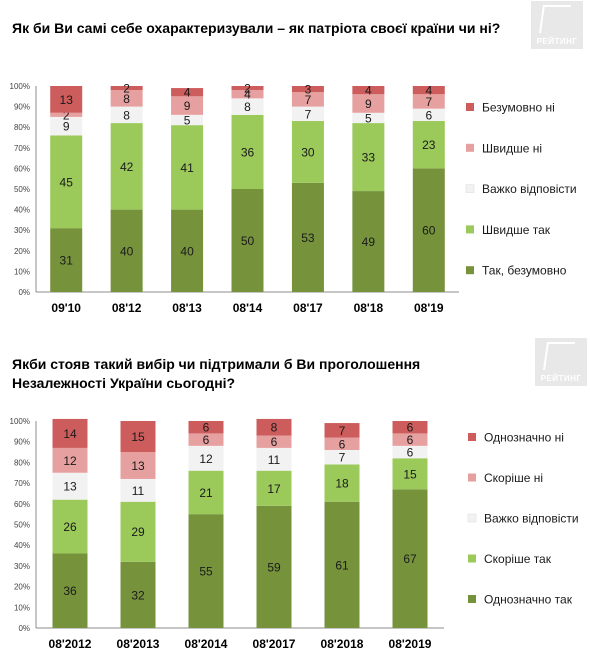 Image resolution: width=590 pixels, height=661 pixels. I want to click on data-label: 21, so click(206, 493).